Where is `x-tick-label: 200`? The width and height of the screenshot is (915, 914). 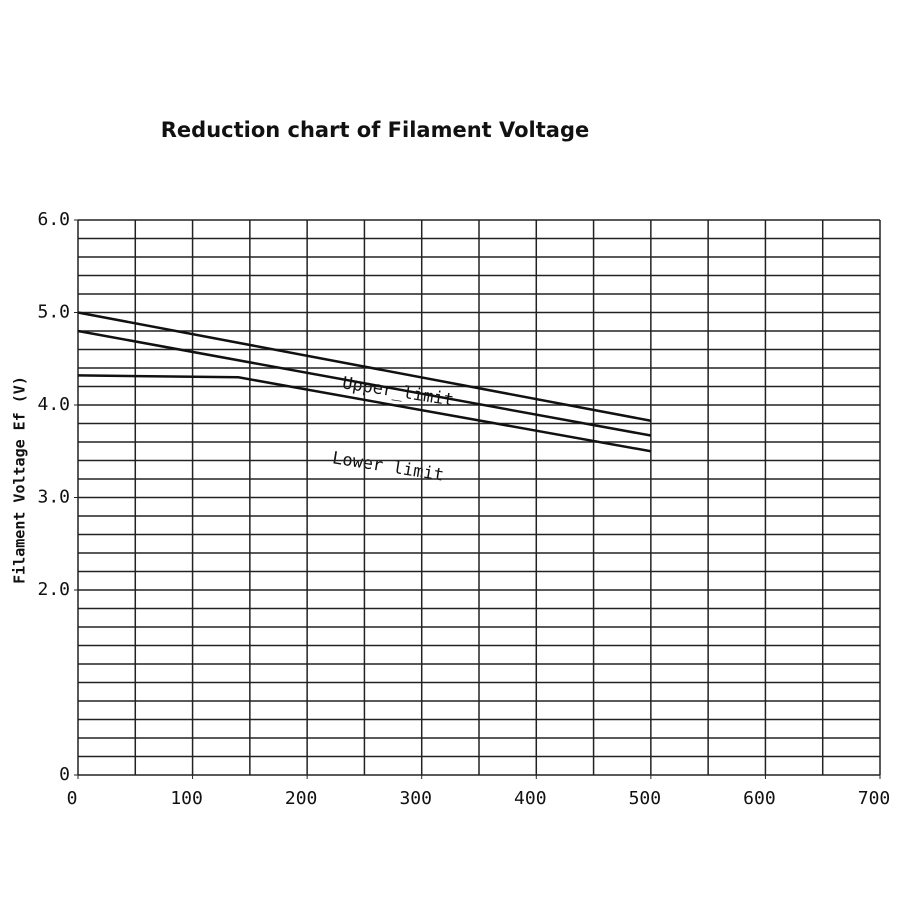 x-tick-label: 200 is located at coordinates (301, 798).